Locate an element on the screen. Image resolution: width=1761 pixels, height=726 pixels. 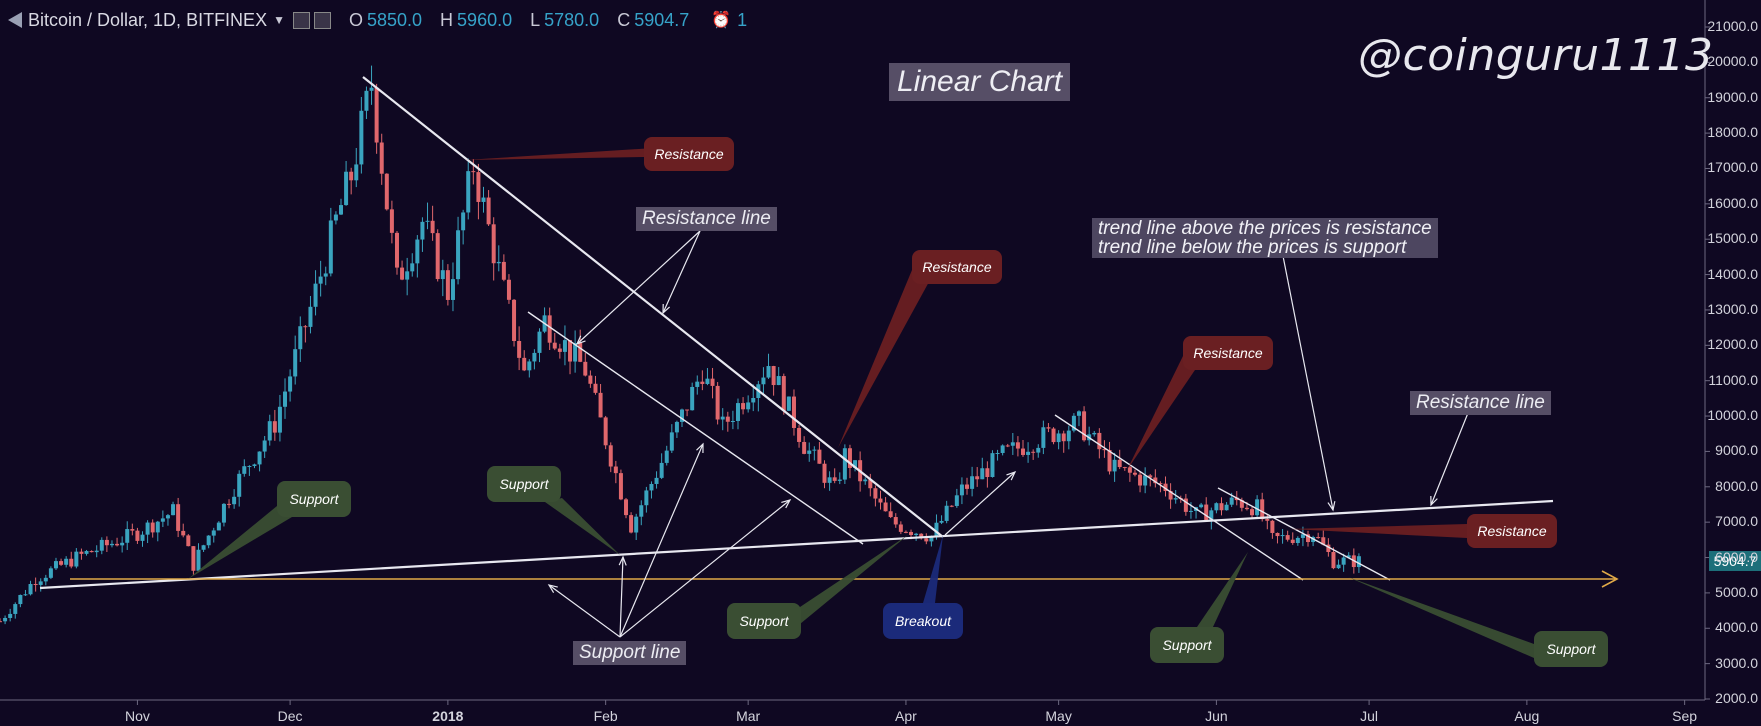
high-value: 5960.0 is located at coordinates (485, 19).